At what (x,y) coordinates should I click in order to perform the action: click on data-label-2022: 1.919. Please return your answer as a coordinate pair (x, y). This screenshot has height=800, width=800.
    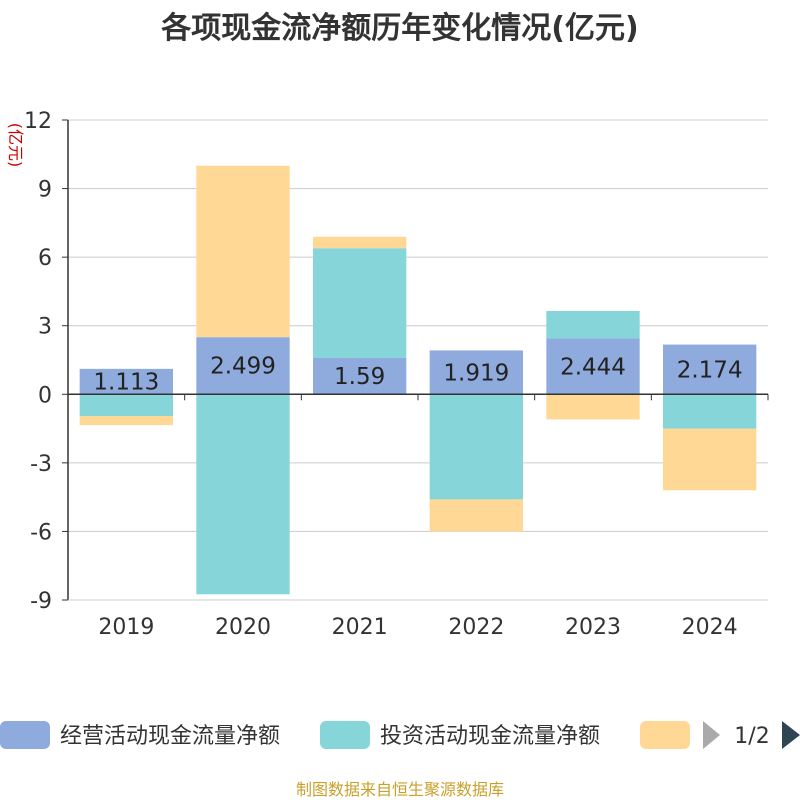
    Looking at the image, I should click on (476, 373).